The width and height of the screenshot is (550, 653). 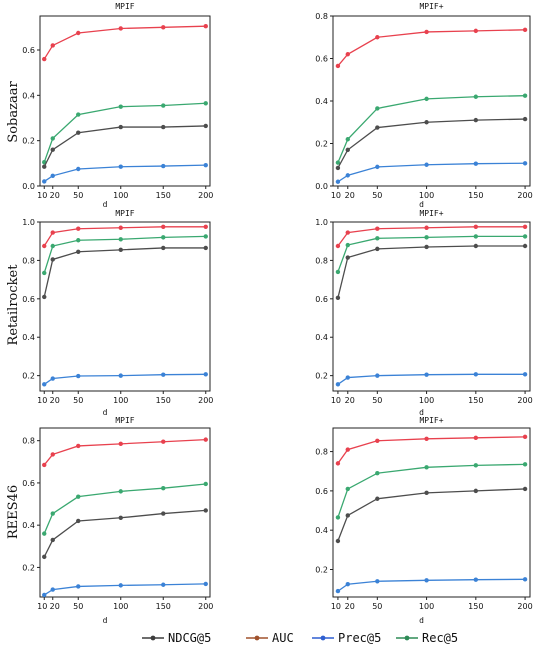 What do you see at coordinates (13, 305) in the screenshot?
I see `row-label-retailrocket: Retailrocket` at bounding box center [13, 305].